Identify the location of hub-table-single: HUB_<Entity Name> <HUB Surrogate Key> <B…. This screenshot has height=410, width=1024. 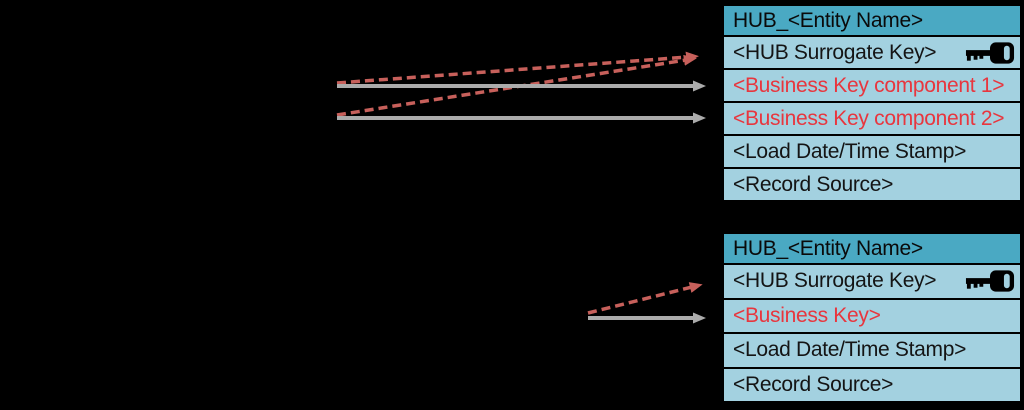
(872, 317).